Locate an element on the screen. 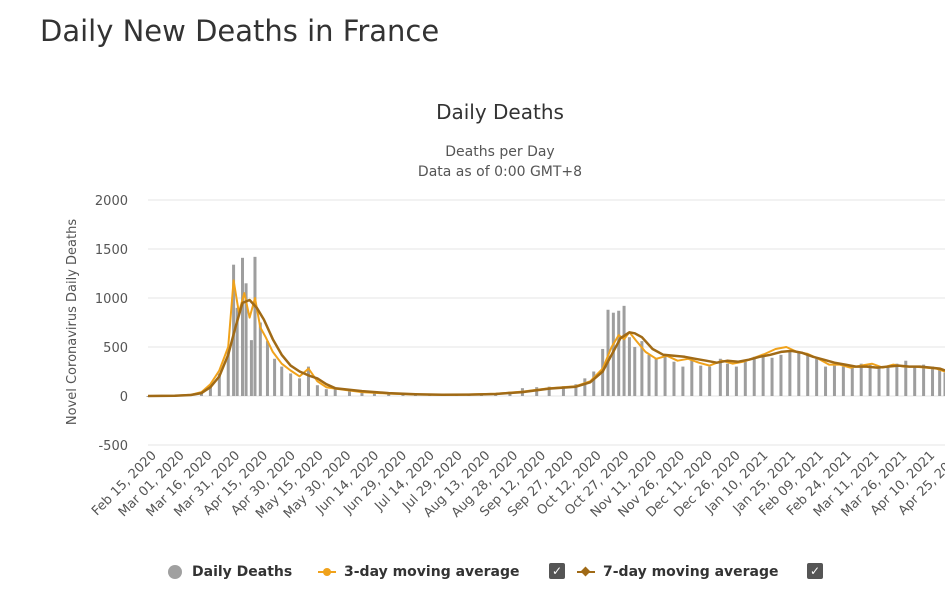  legend-item-3-day-ma: 3-day moving average is located at coordinates (419, 572).